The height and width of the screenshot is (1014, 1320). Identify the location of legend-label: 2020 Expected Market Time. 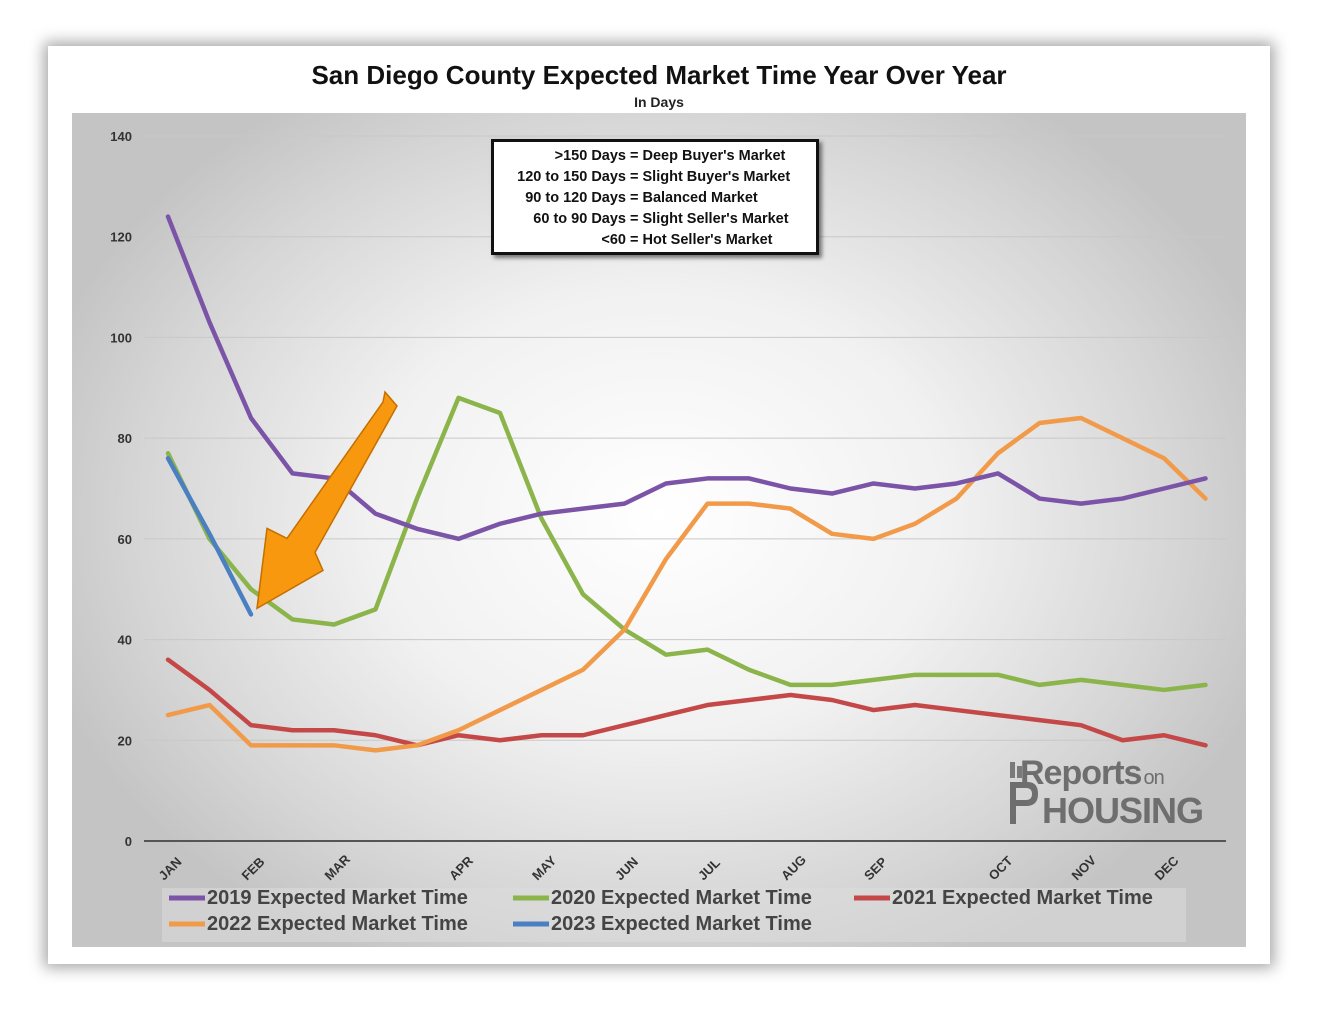
(681, 898).